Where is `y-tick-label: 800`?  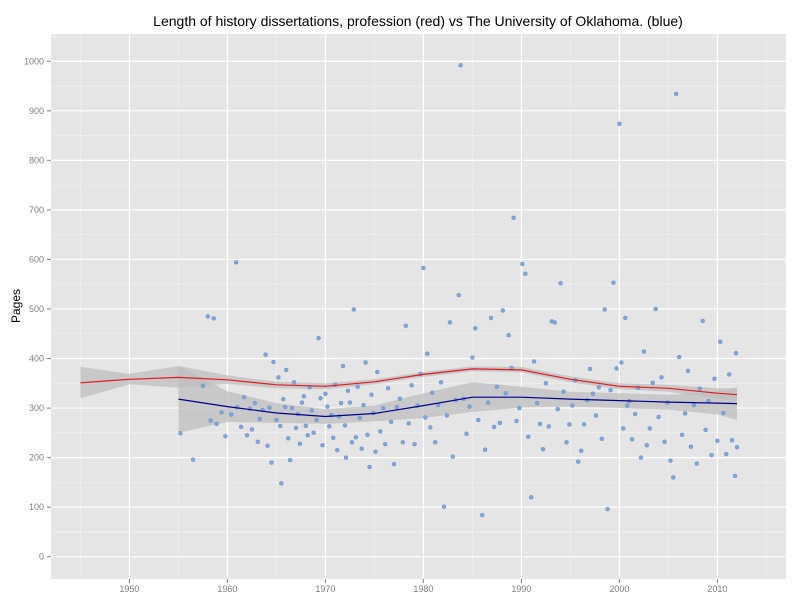
y-tick-label: 800 is located at coordinates (36, 160).